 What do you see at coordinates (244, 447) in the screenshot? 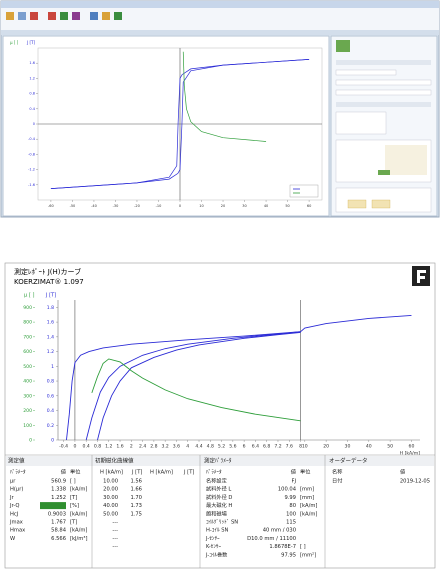
I see `x-tick-label: 6` at bounding box center [244, 447].